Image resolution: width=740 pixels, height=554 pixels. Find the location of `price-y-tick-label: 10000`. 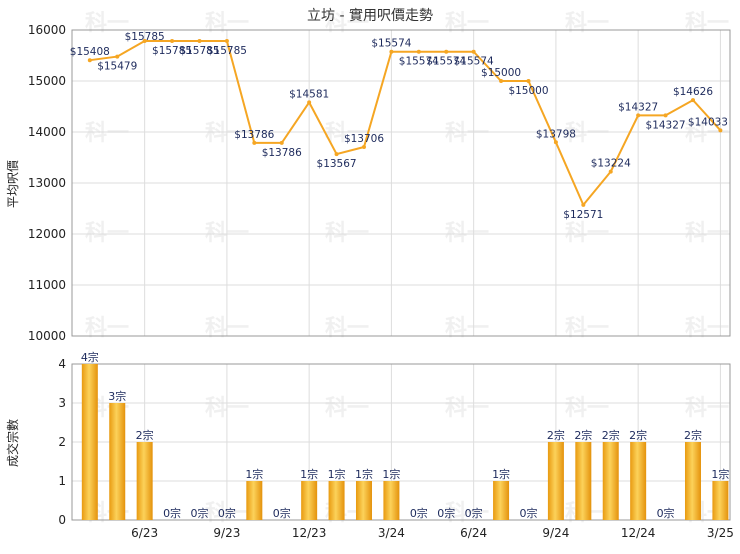

price-y-tick-label: 10000 is located at coordinates (47, 336).